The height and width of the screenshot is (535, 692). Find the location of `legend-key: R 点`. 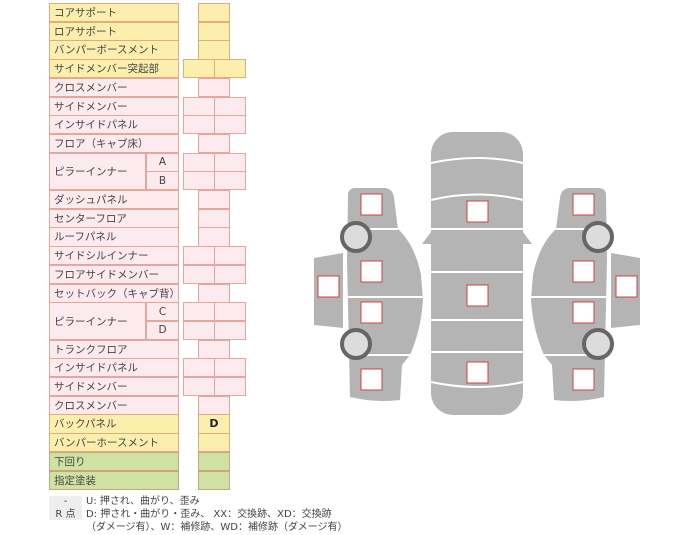

legend-key: R 点 is located at coordinates (65, 512).